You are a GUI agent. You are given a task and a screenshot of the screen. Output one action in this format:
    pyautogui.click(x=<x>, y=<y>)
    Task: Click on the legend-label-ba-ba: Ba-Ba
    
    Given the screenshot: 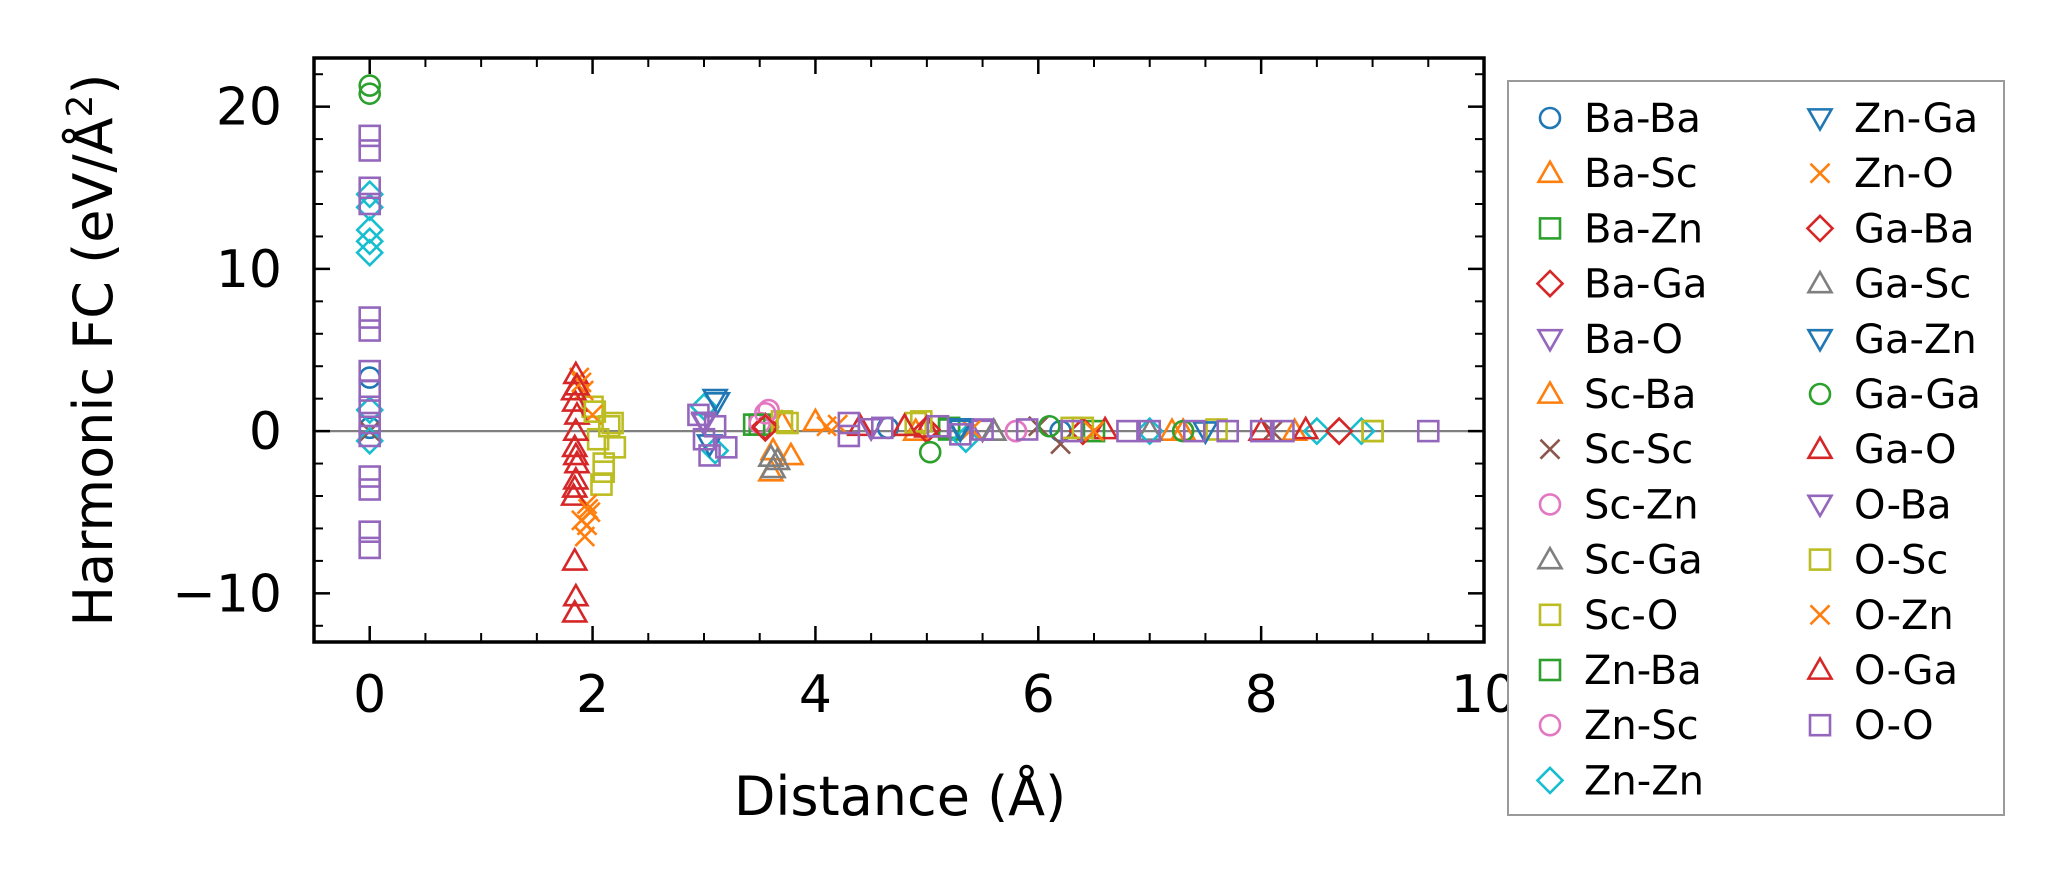 What is the action you would take?
    pyautogui.click(x=1642, y=119)
    